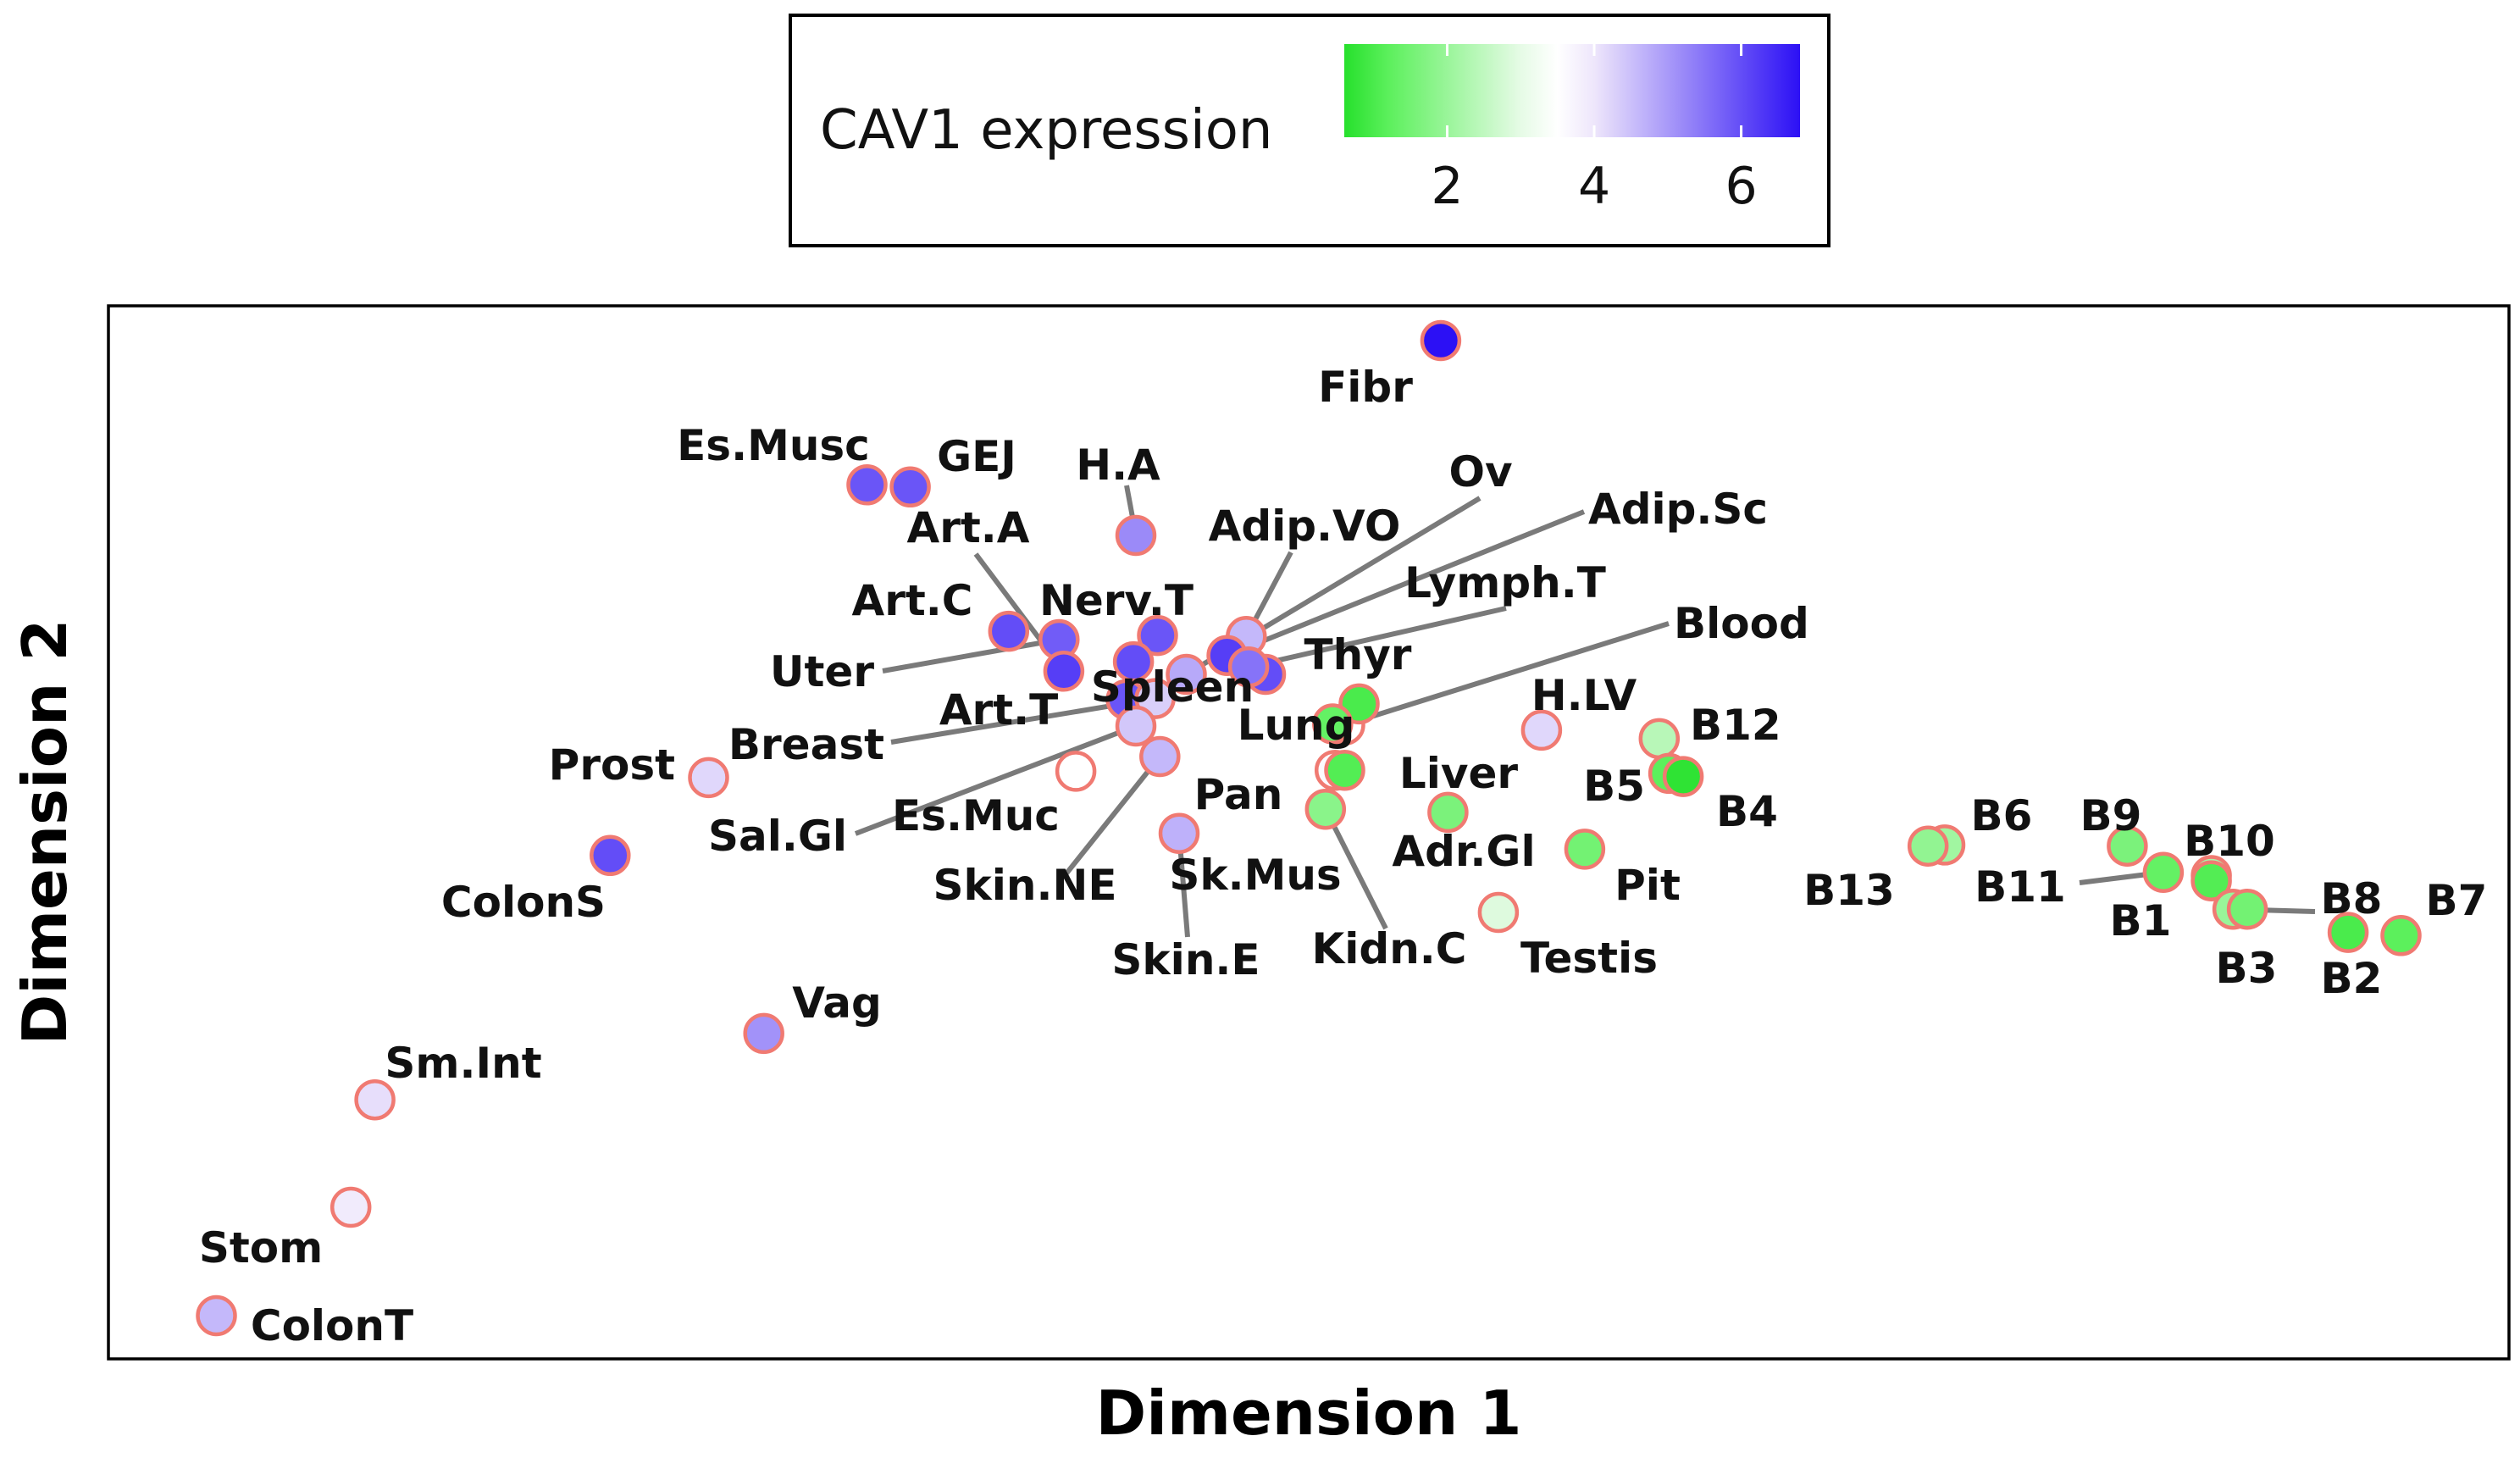 This screenshot has width=2520, height=1458. Describe the element at coordinates (913, 601) in the screenshot. I see `label-art-c: Art.C` at that location.